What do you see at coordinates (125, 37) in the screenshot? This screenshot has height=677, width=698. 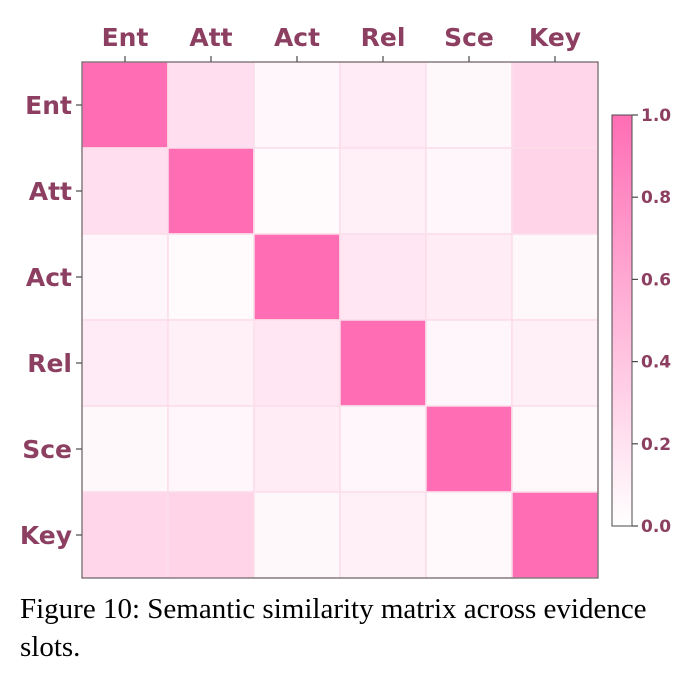 I see `x-tick-label: Ent` at bounding box center [125, 37].